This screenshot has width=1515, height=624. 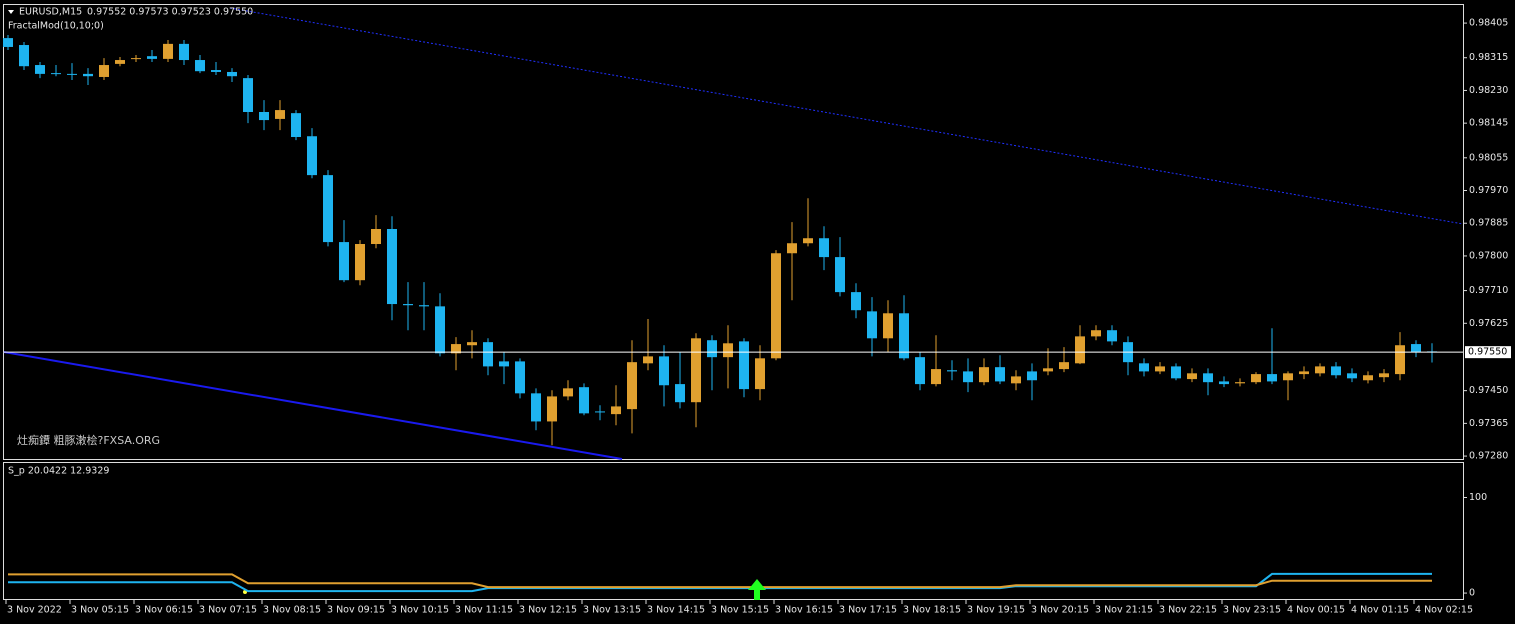 I want to click on x-tick-label: 3 Nov 19:15, so click(x=996, y=610).